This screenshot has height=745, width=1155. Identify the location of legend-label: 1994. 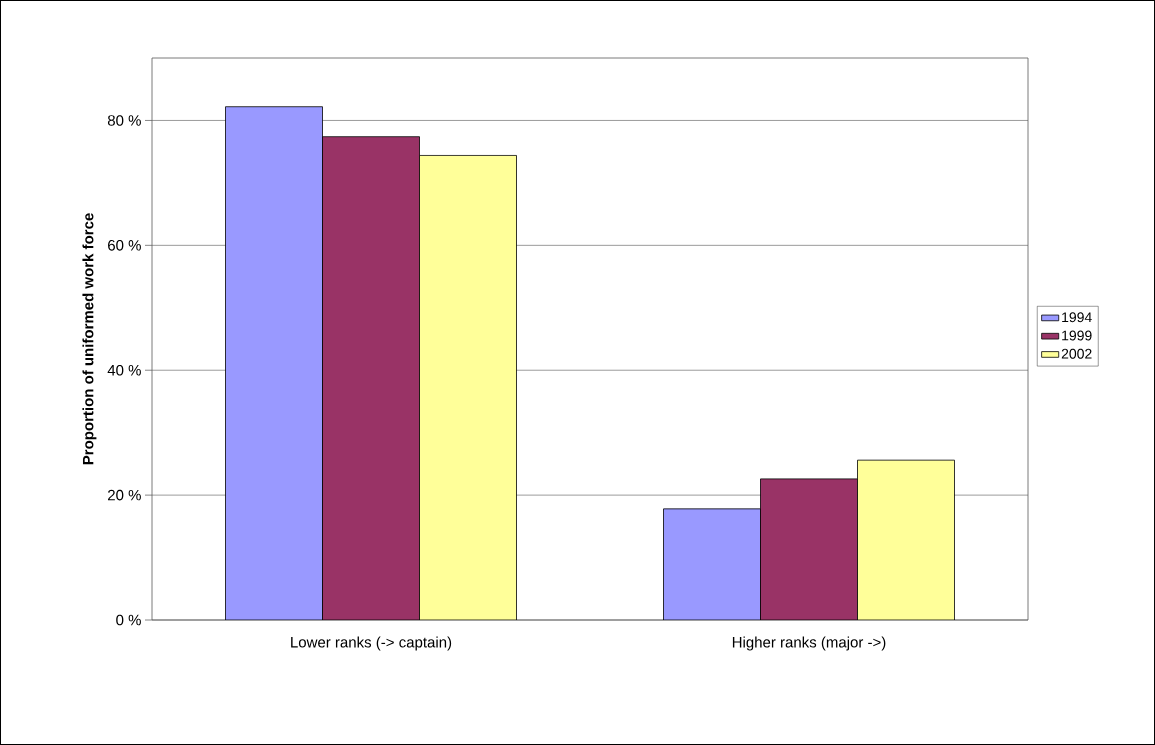
(1077, 317).